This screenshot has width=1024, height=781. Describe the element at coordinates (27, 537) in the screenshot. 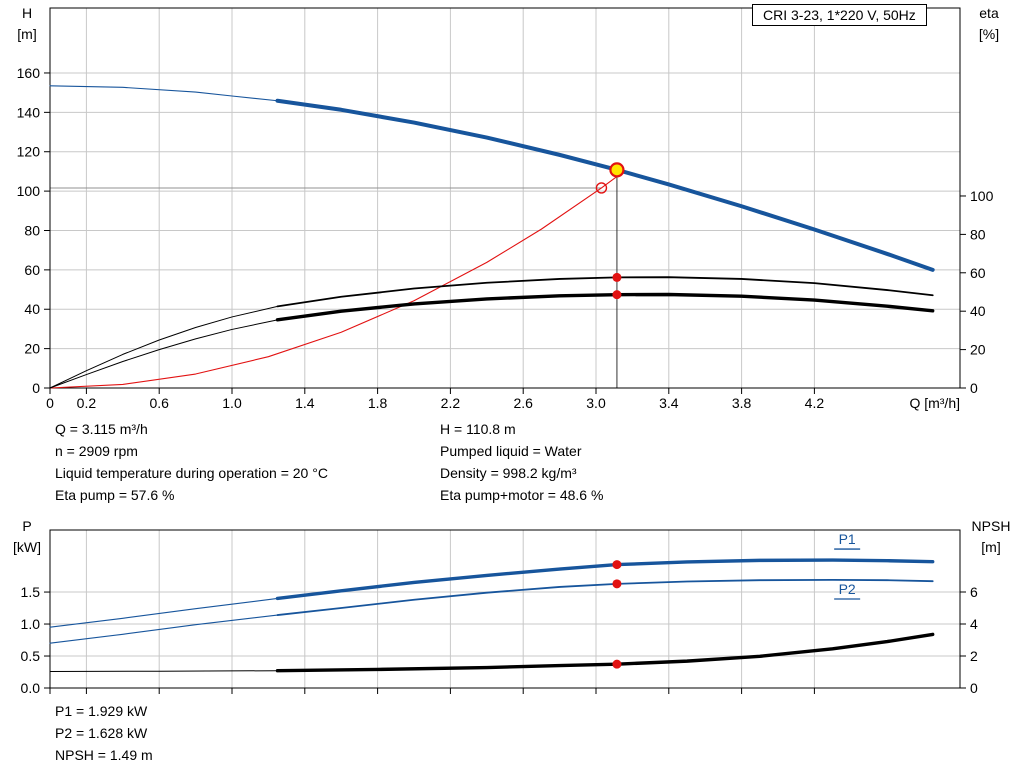

I see `power-axis-header: P [kW]` at that location.